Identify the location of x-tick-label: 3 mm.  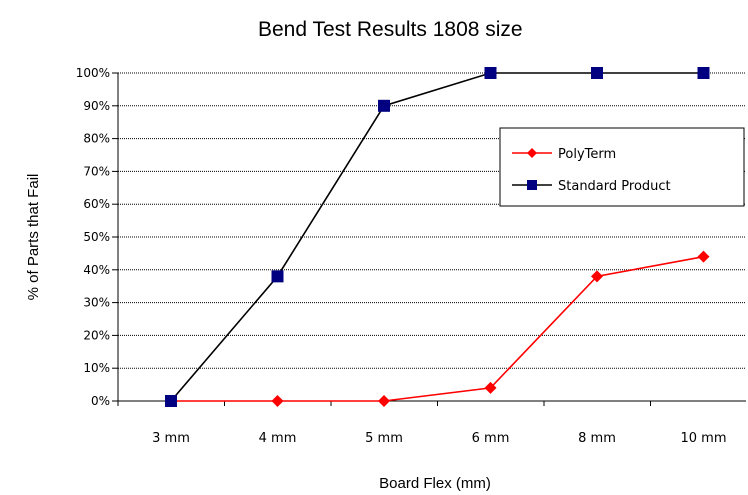
(171, 438).